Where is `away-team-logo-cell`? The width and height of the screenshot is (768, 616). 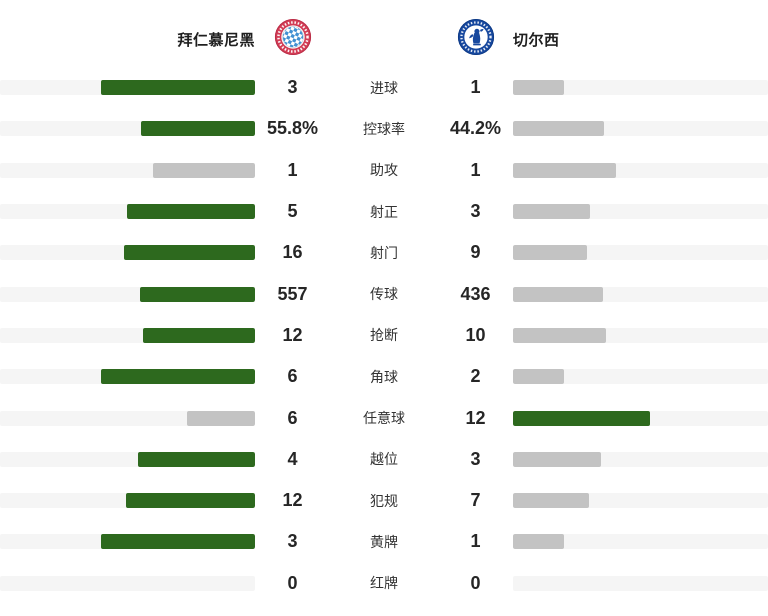
away-team-logo-cell is located at coordinates (475, 39).